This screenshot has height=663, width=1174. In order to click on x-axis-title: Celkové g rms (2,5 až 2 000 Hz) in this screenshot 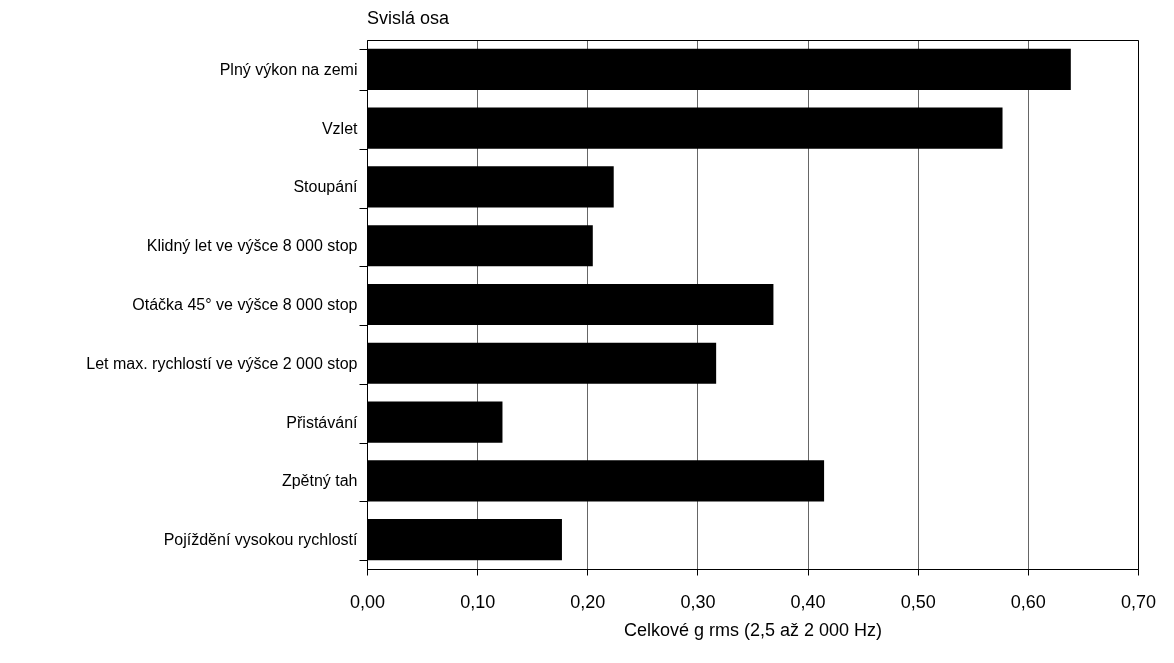, I will do `click(753, 629)`.